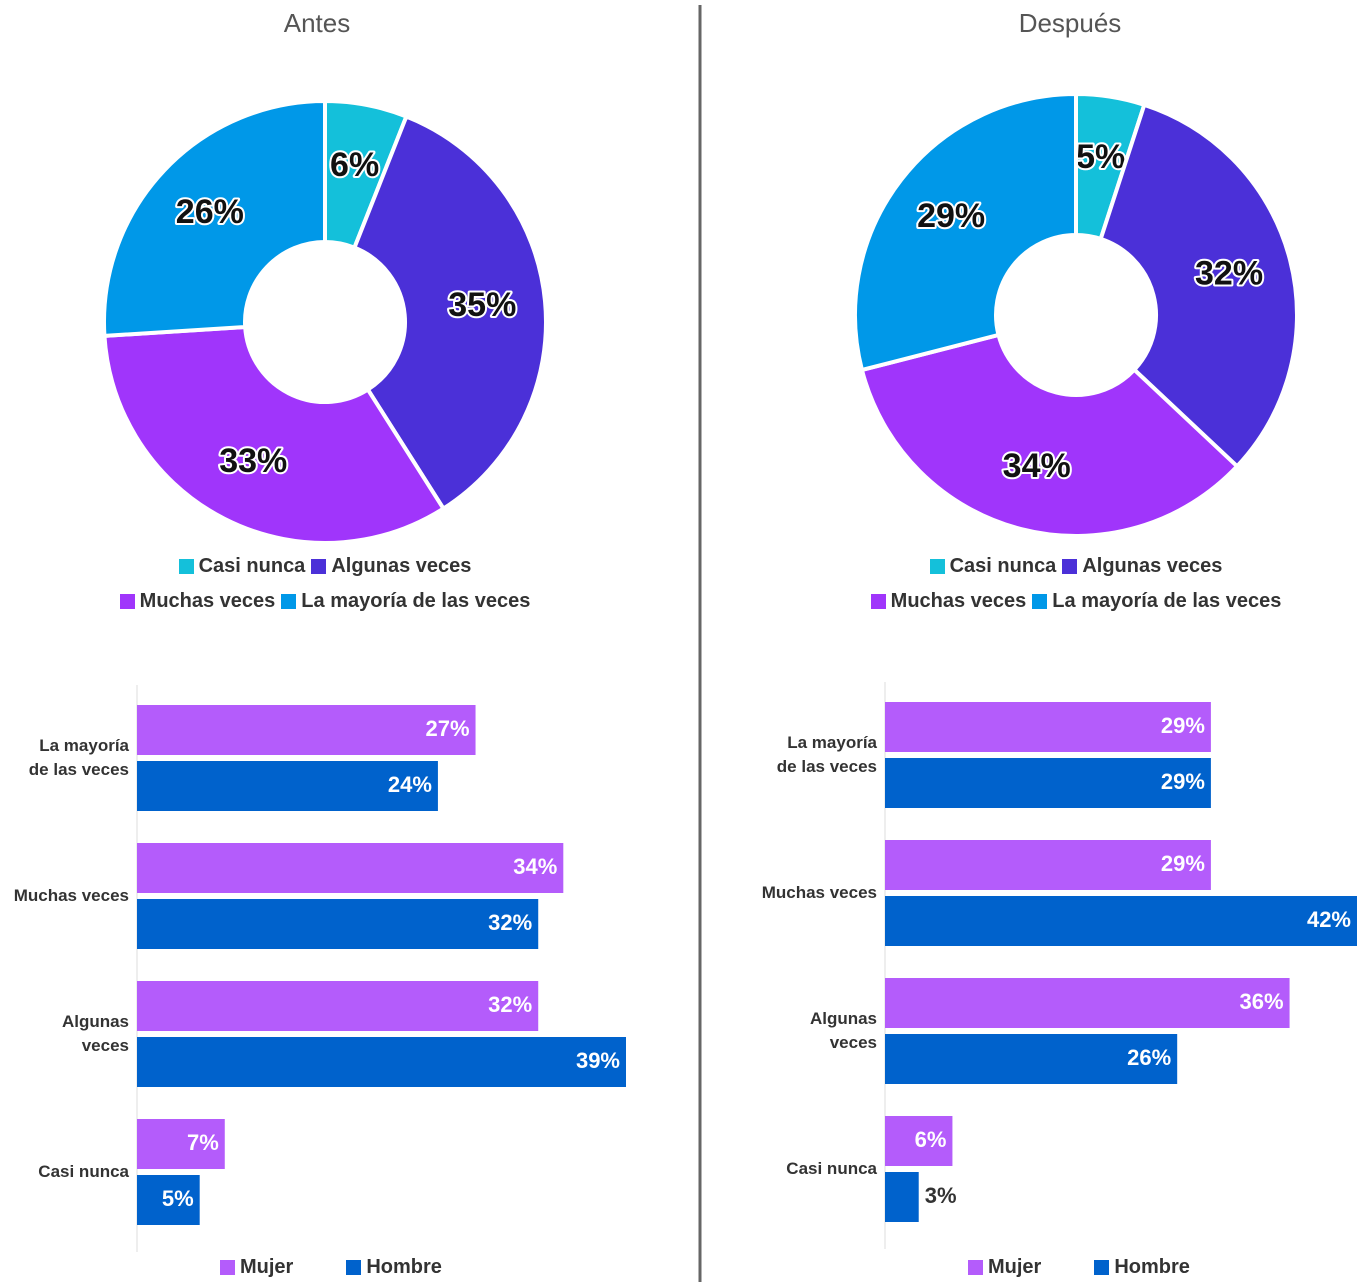  Describe the element at coordinates (178, 1198) in the screenshot. I see `bar-label: 5%` at that location.